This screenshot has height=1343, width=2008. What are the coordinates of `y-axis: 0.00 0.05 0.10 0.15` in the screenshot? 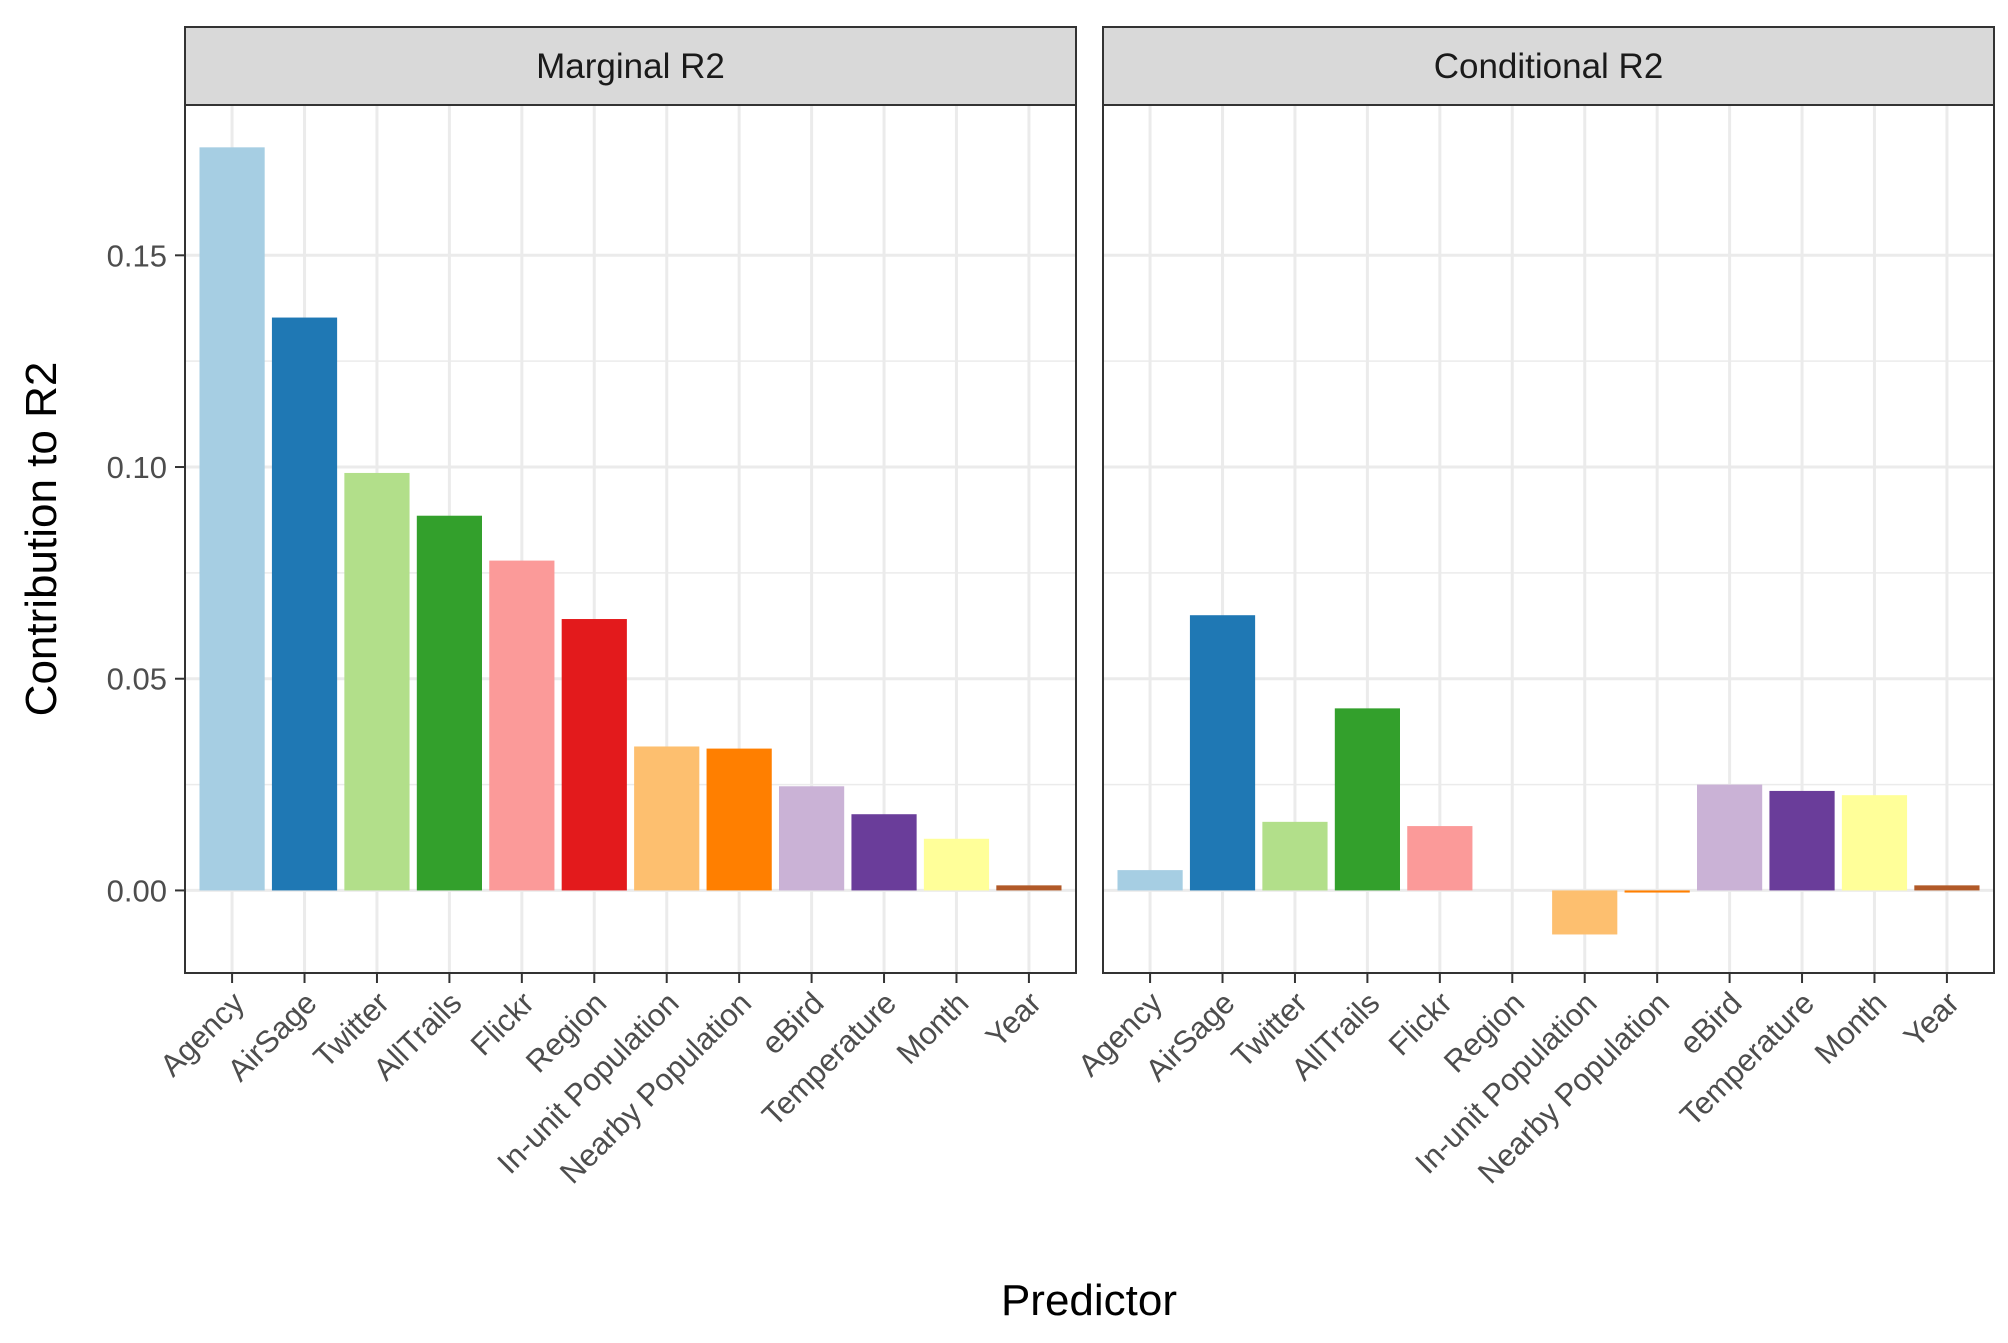 It's located at (146, 573).